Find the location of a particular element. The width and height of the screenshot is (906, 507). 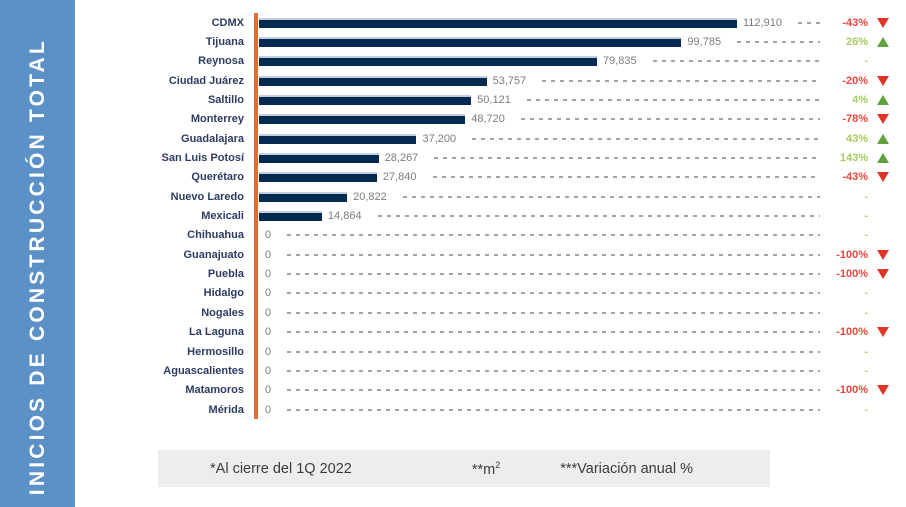

value-label: 79,835 is located at coordinates (619, 61).